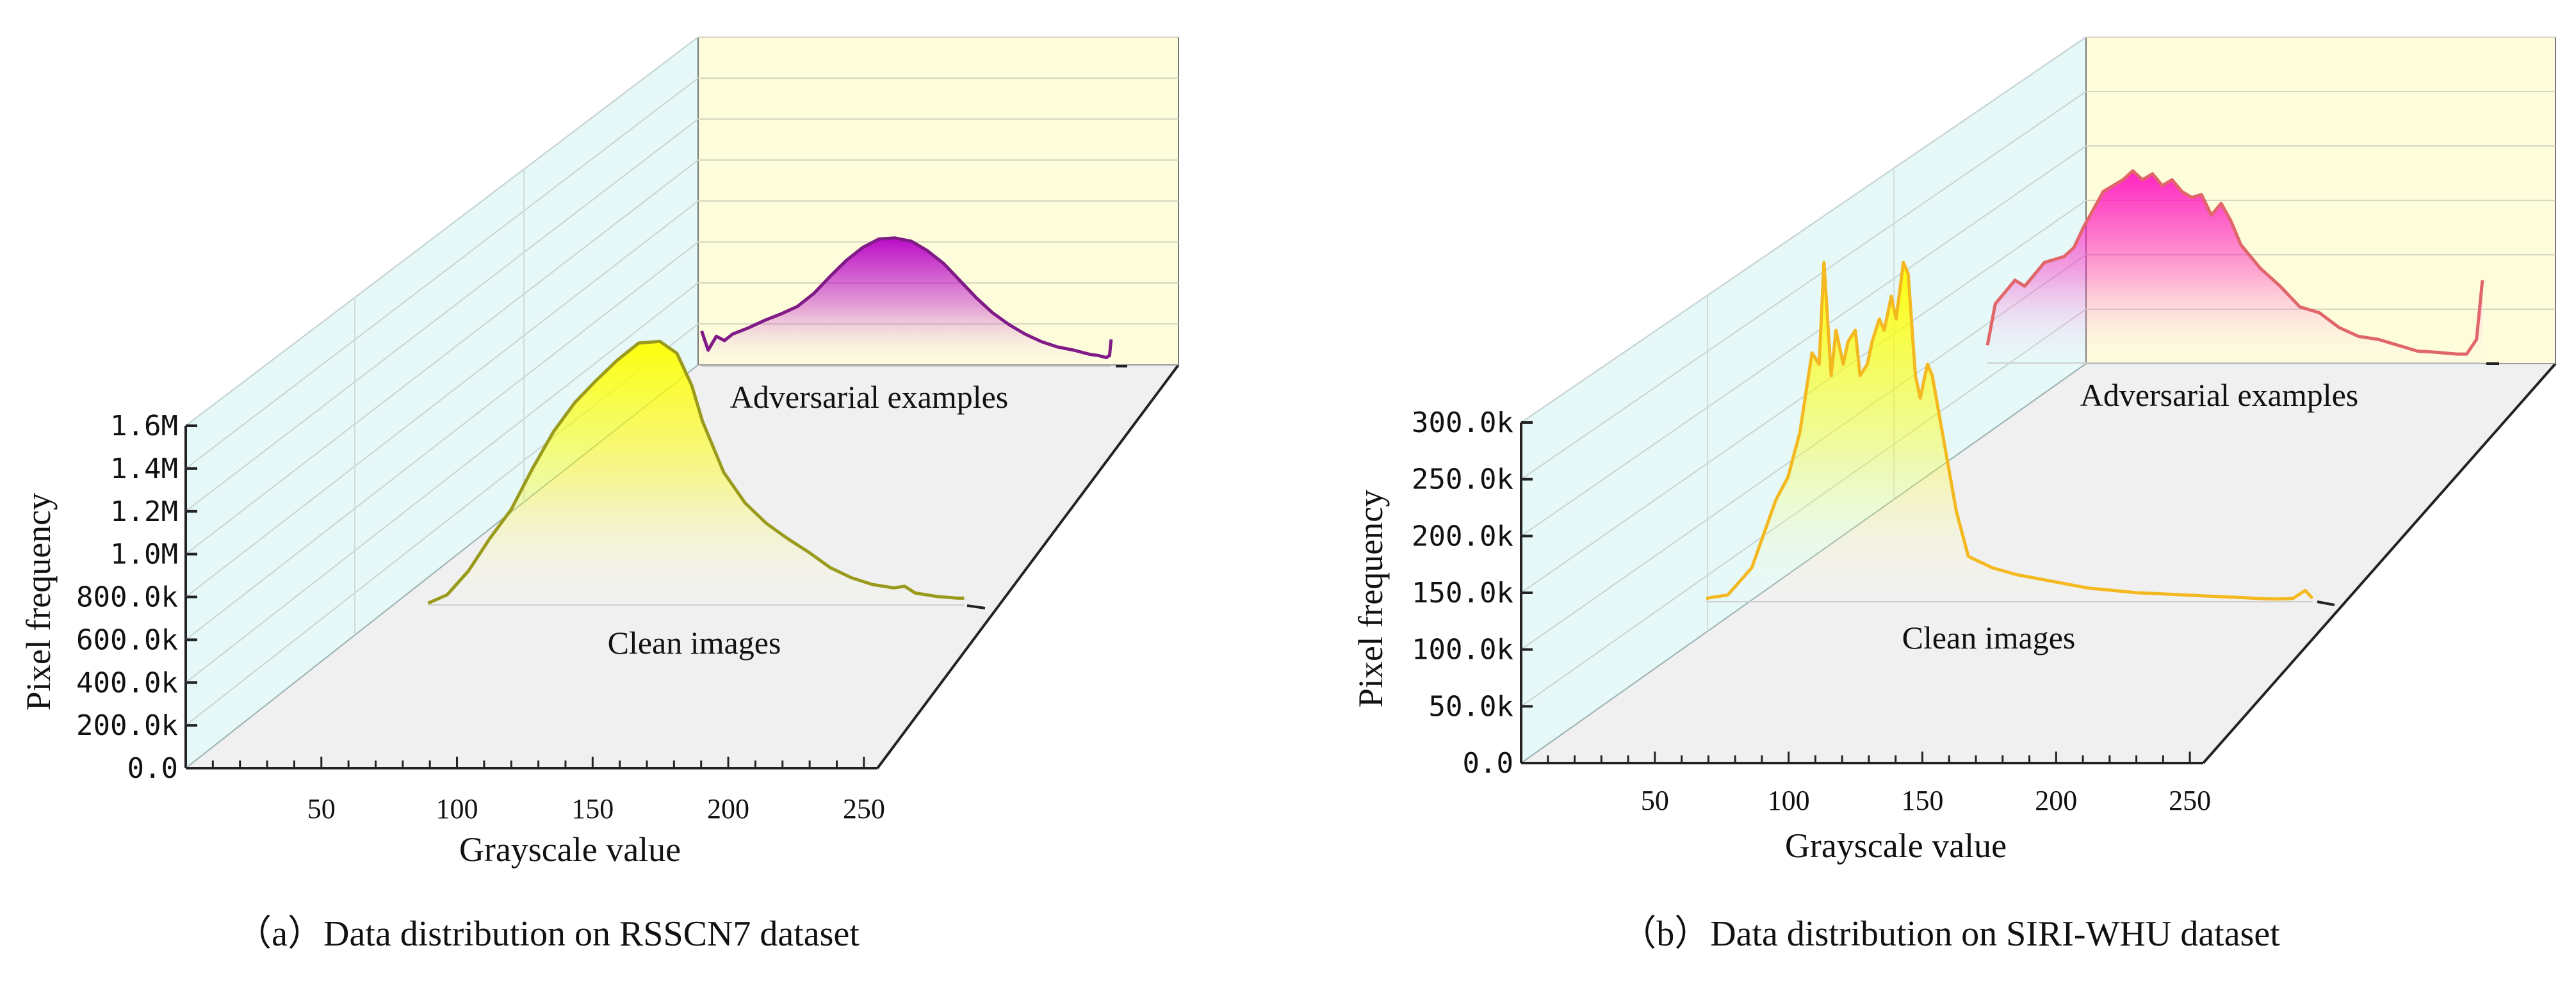  Describe the element at coordinates (1370, 599) in the screenshot. I see `panel-b-ylabel: Pixel frequency` at that location.